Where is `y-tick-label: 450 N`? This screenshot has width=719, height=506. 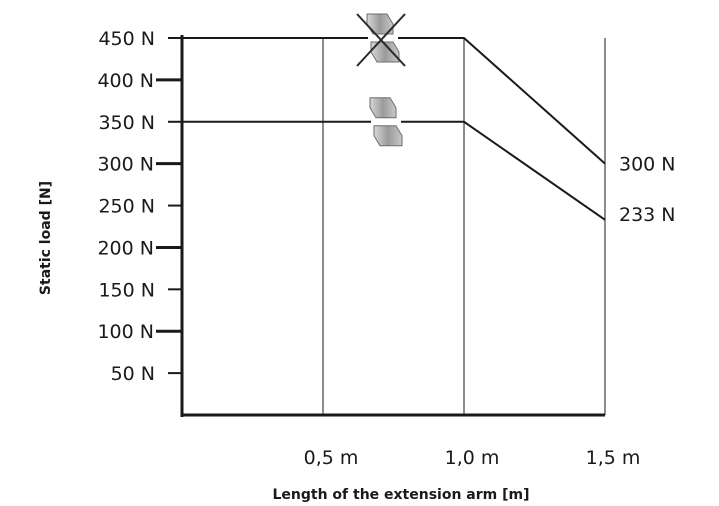
y-tick-label: 450 N is located at coordinates (126, 39).